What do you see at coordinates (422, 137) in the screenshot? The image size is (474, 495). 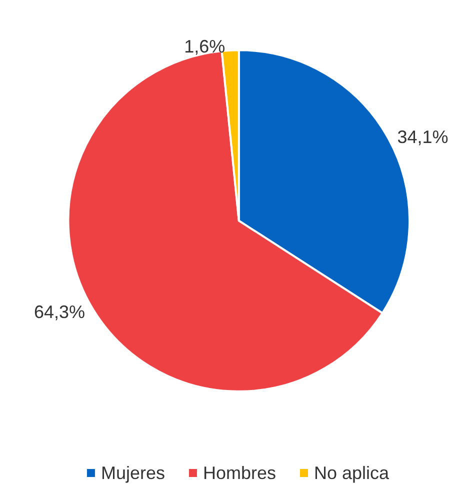 I see `data-label: 34,1%` at bounding box center [422, 137].